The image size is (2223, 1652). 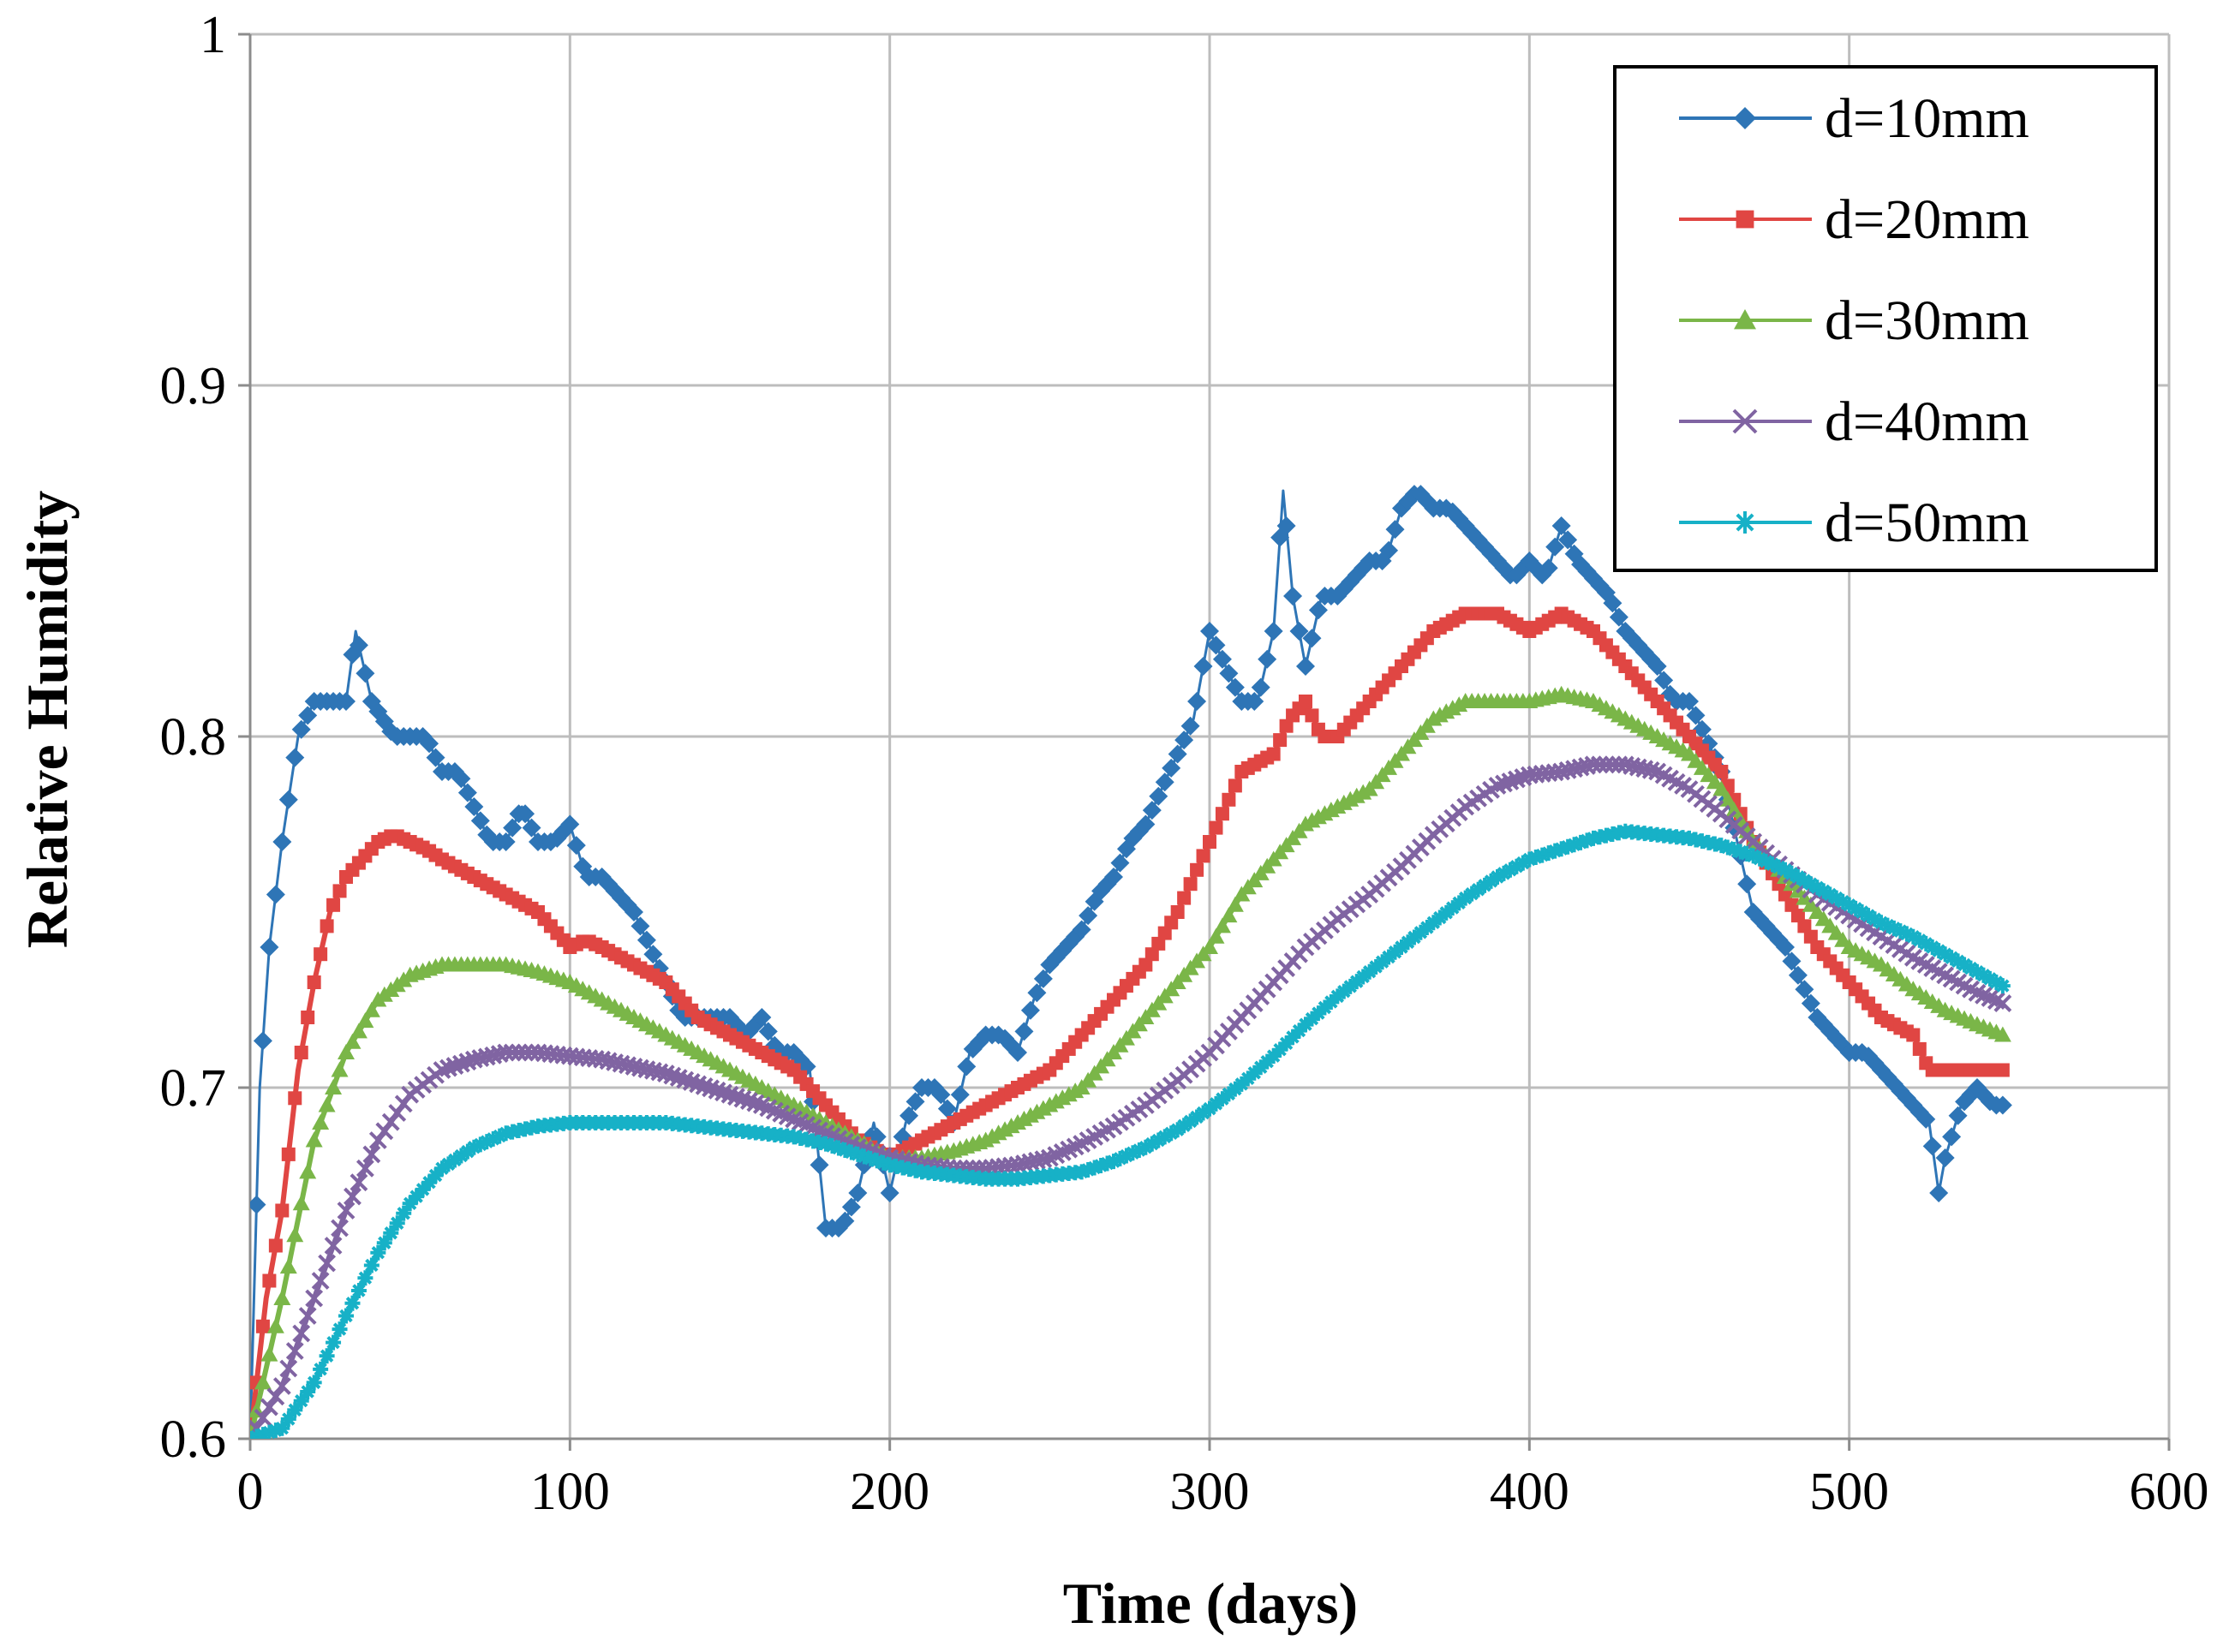 What do you see at coordinates (1210, 1492) in the screenshot?
I see `x-tick-label: 300` at bounding box center [1210, 1492].